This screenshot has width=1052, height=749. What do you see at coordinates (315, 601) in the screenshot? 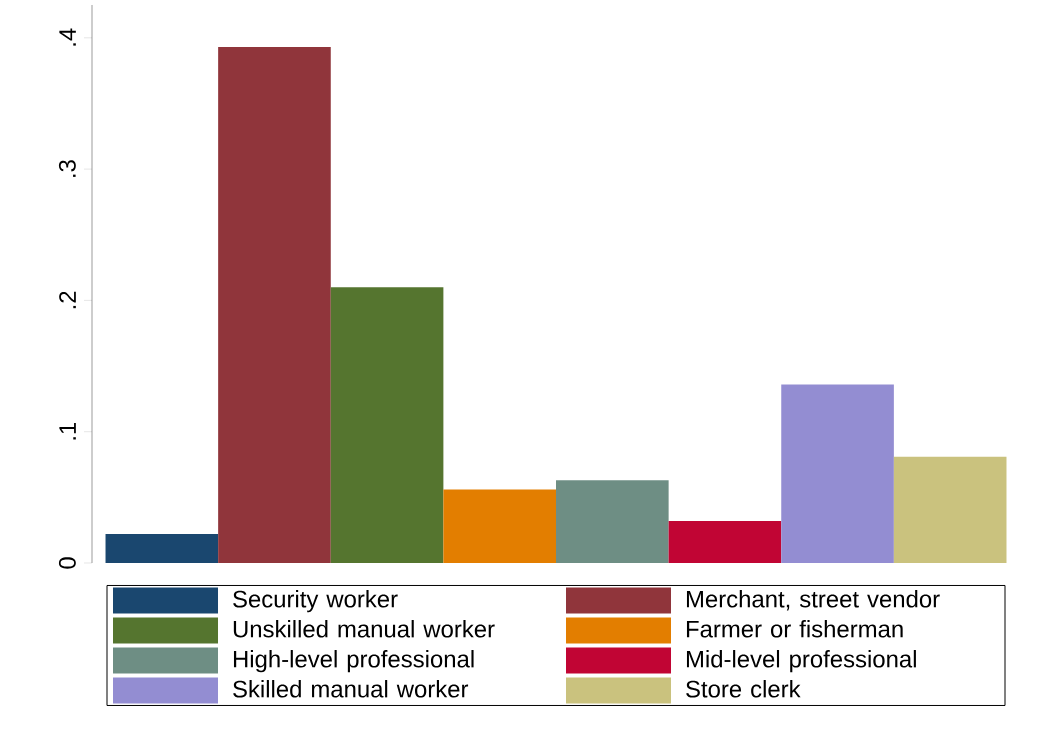
I see `legend-label: Security worker` at bounding box center [315, 601].